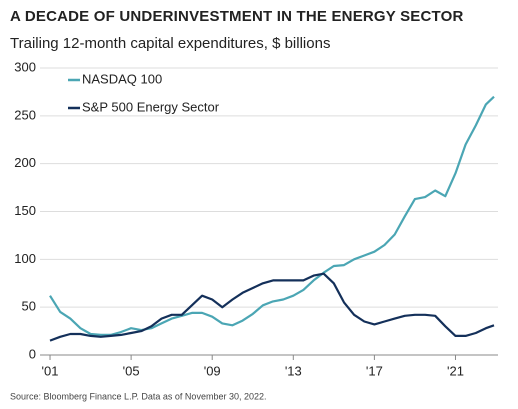 This screenshot has height=409, width=518. What do you see at coordinates (25, 114) in the screenshot?
I see `y-tick-label: 250` at bounding box center [25, 114].